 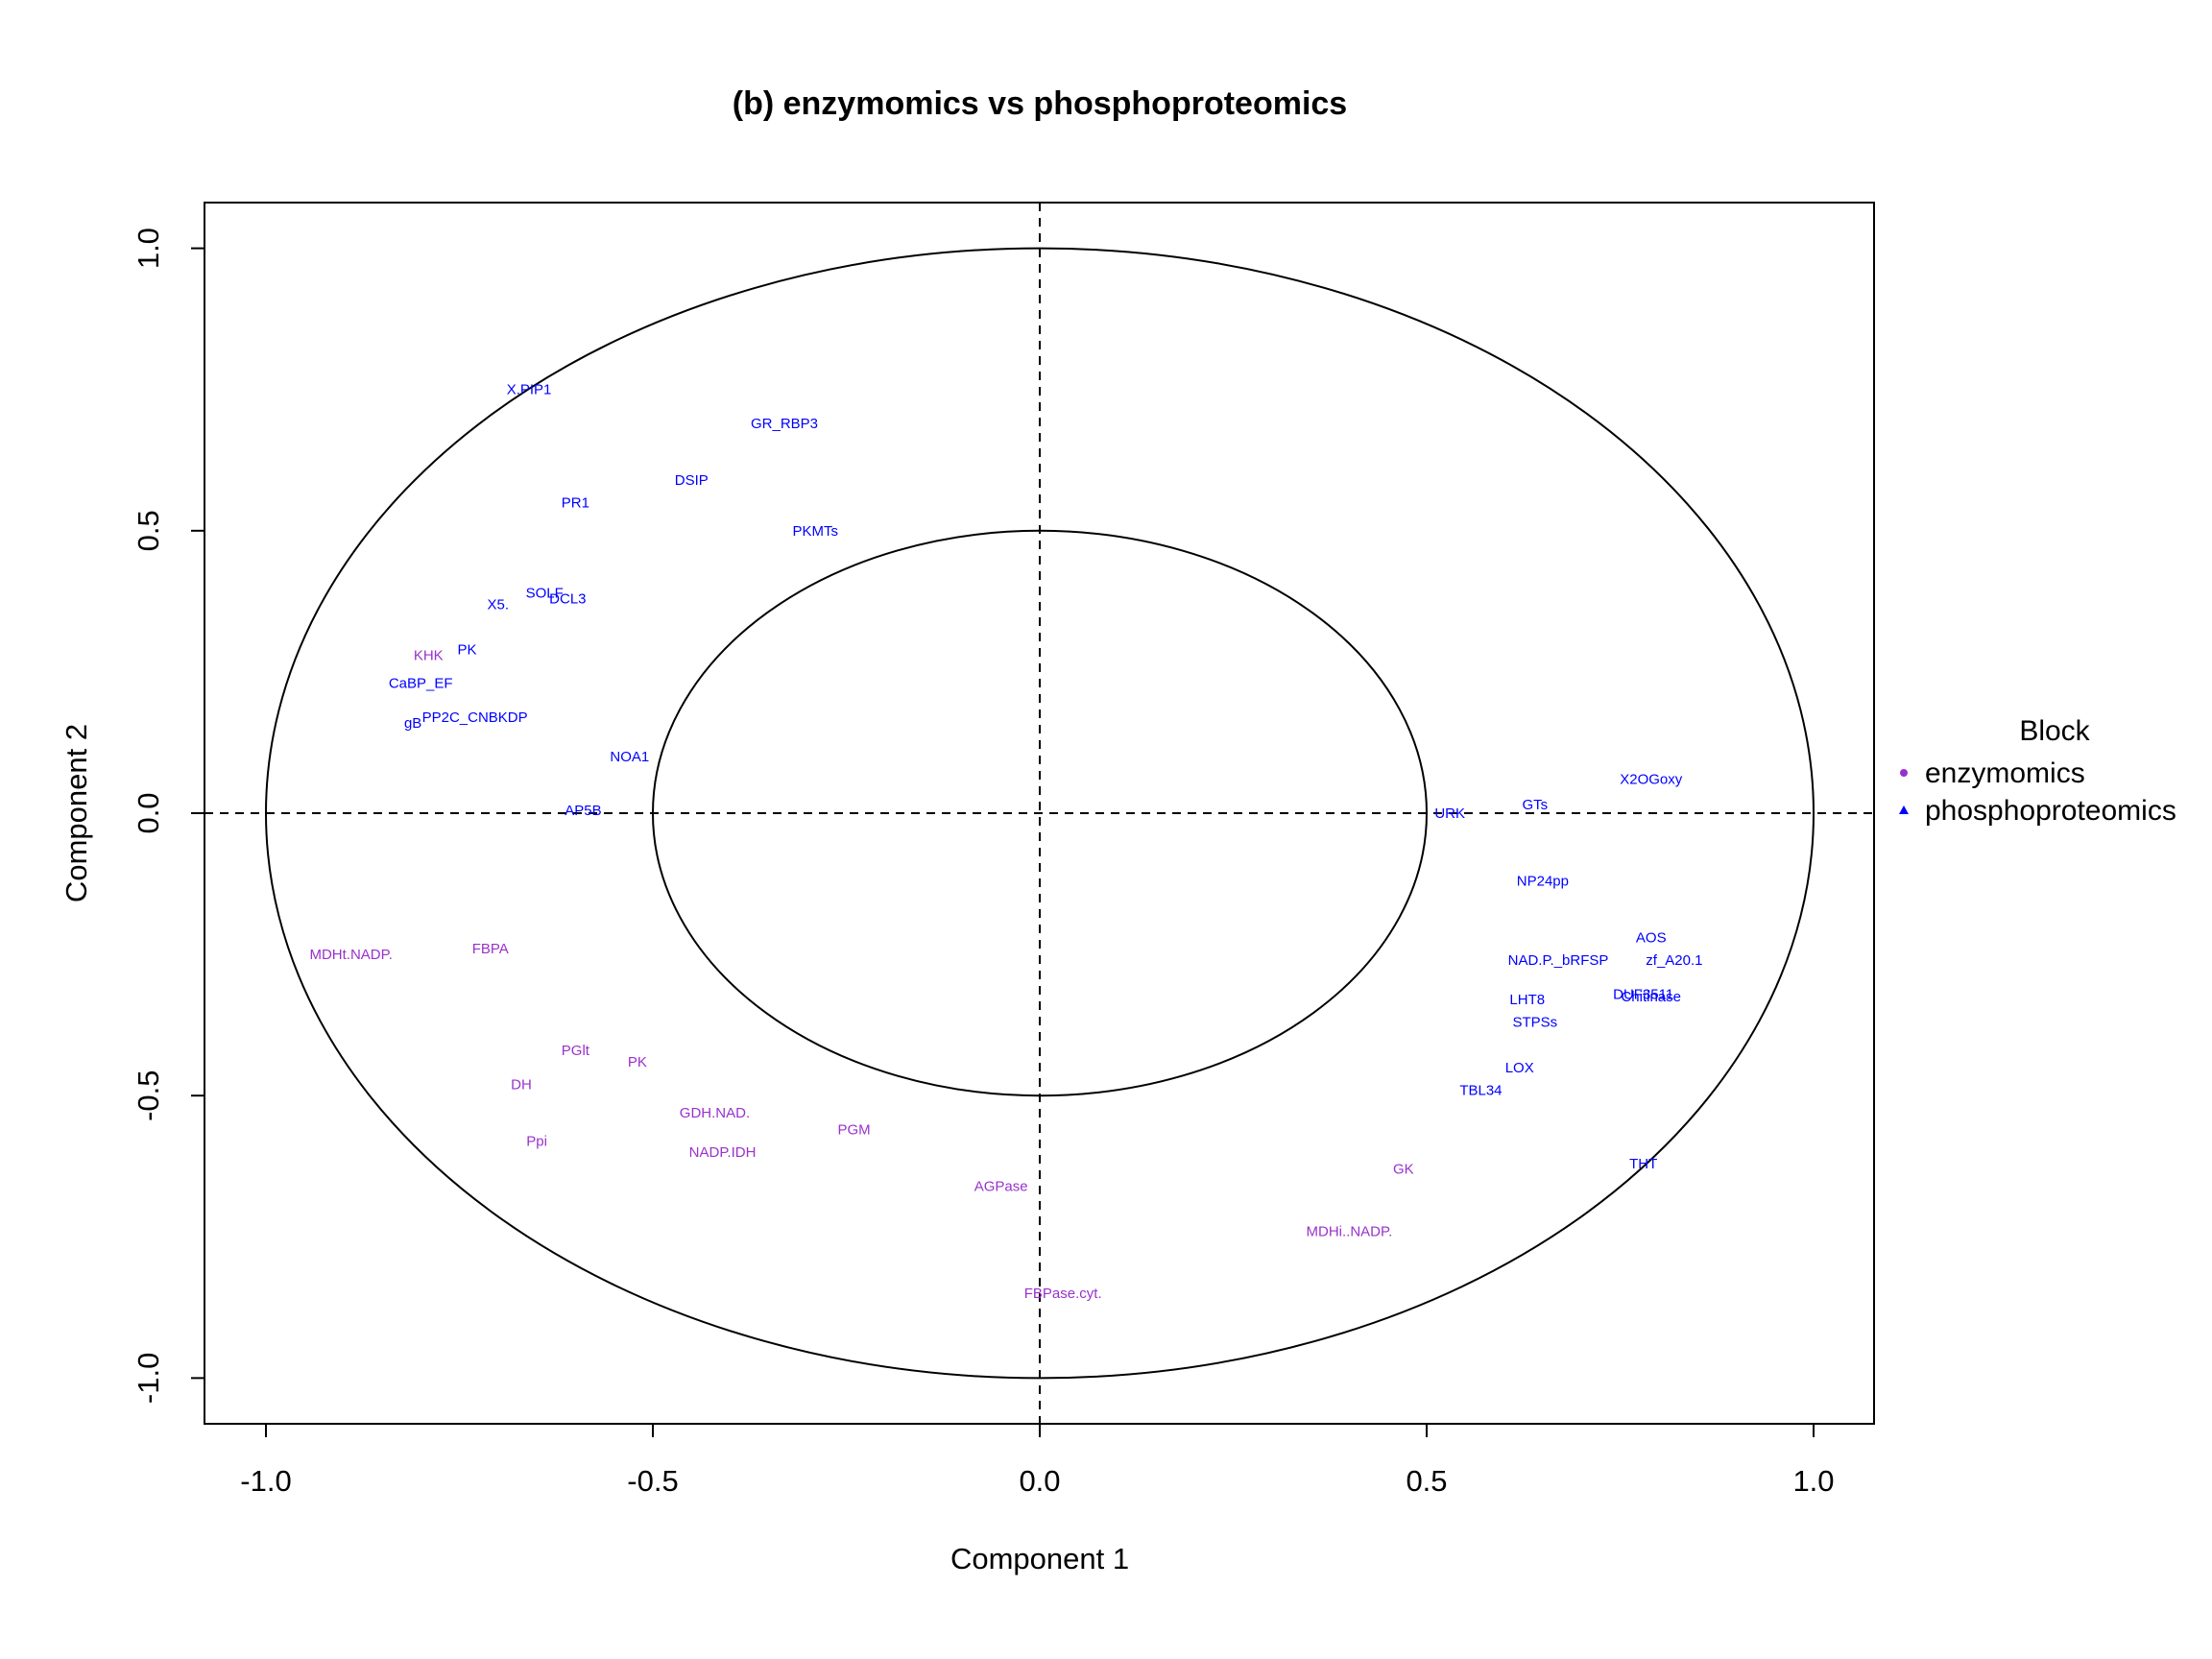 What do you see at coordinates (853, 1129) in the screenshot?
I see `point-label-enzymomics: PGM` at bounding box center [853, 1129].